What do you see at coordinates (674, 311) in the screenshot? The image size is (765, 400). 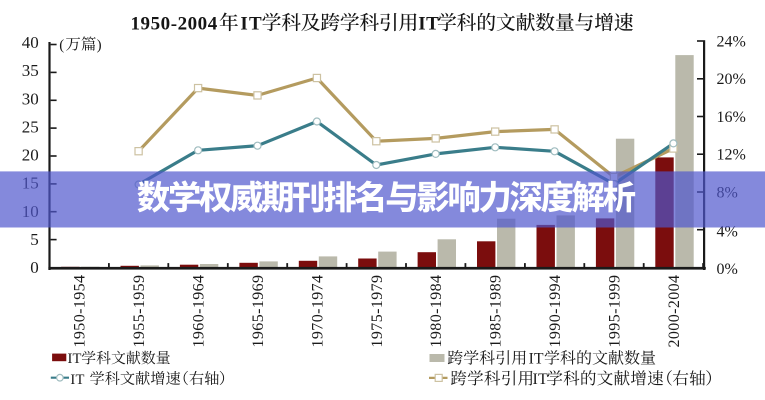 I see `svg-text: 2000-2004` at bounding box center [674, 311].